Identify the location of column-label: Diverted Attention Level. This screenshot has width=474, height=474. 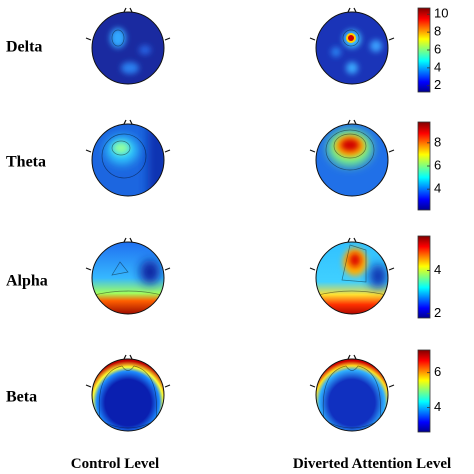
(372, 464).